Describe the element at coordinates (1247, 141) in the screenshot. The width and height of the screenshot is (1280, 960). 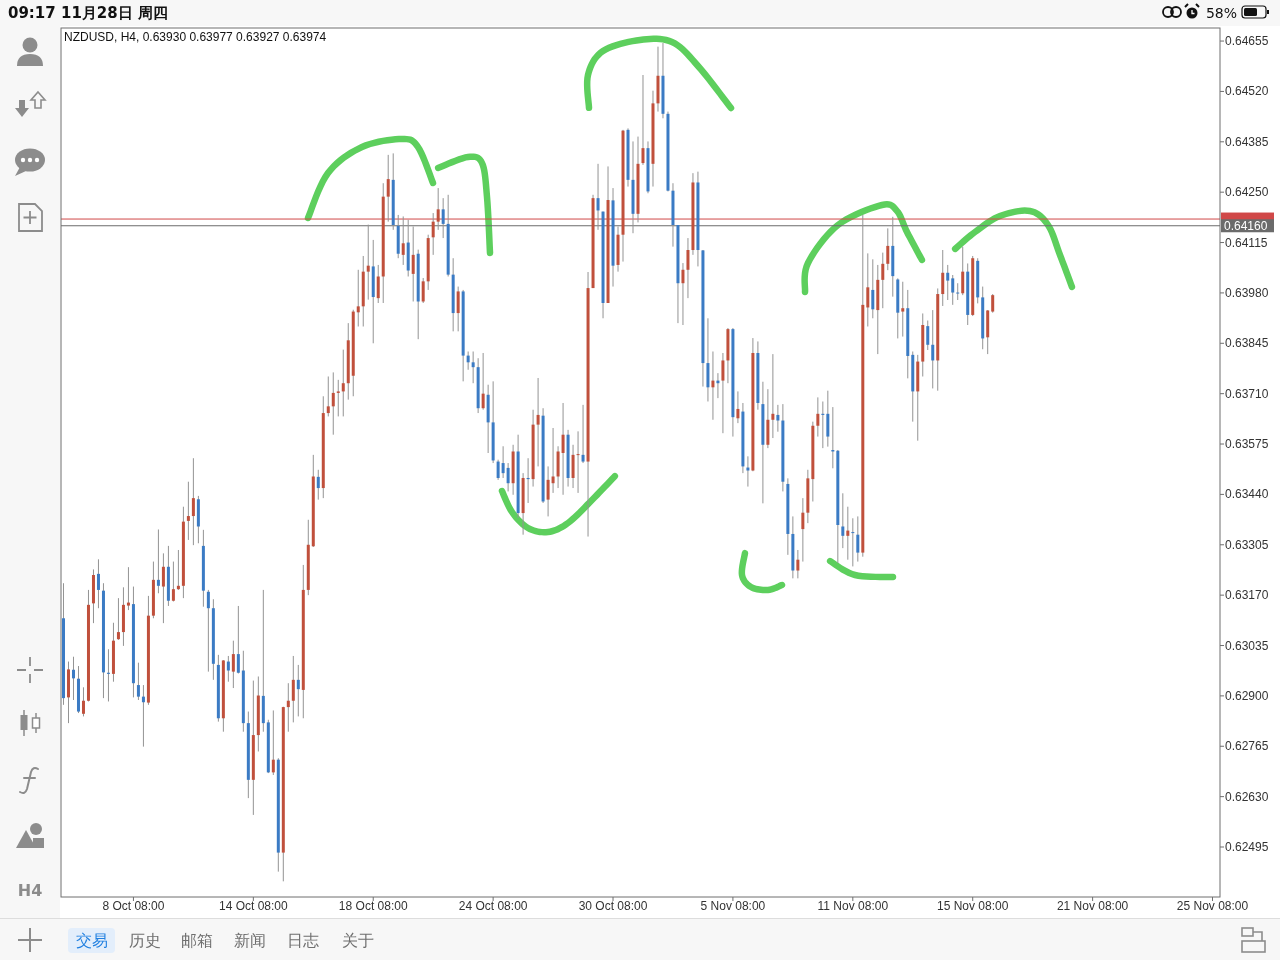
I see `y-tick-label: 0.64385` at that location.